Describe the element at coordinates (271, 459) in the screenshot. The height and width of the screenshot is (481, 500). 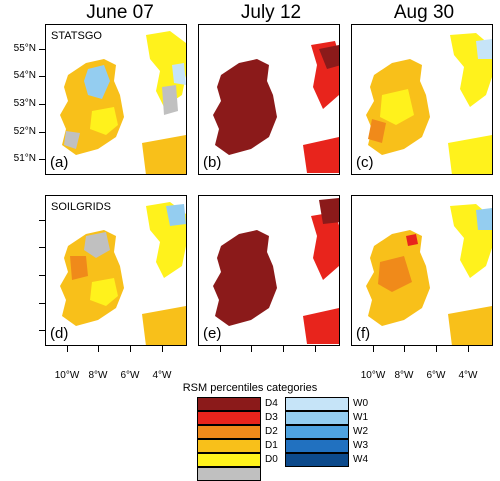
I see `legend-label: D0` at that location.